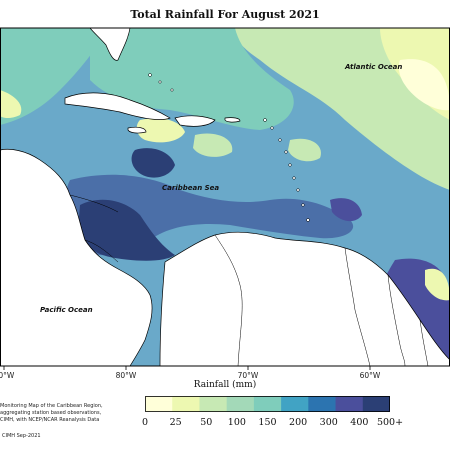 The width and height of the screenshot is (450, 450). I want to click on island-chain, so click(229, 147).